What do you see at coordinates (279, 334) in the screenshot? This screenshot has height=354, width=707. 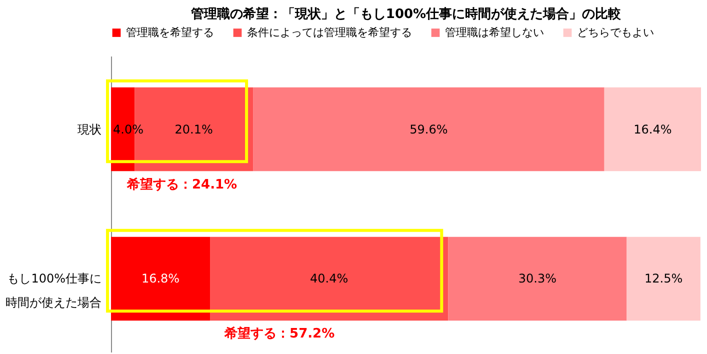 I see `annotation: 希望する：57.2%` at bounding box center [279, 334].